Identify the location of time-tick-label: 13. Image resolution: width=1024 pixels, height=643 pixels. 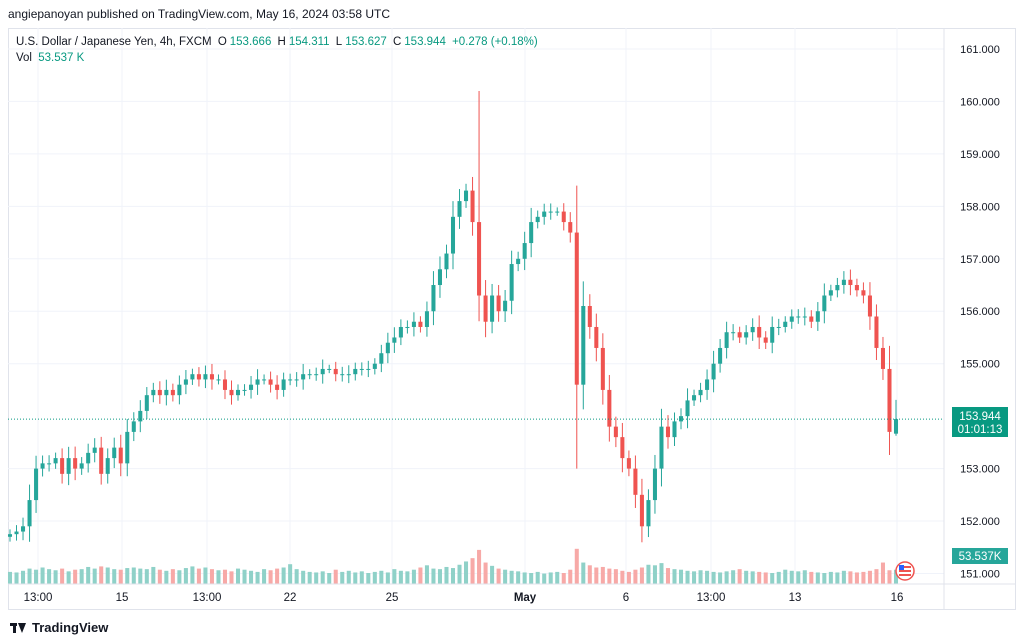
(795, 598).